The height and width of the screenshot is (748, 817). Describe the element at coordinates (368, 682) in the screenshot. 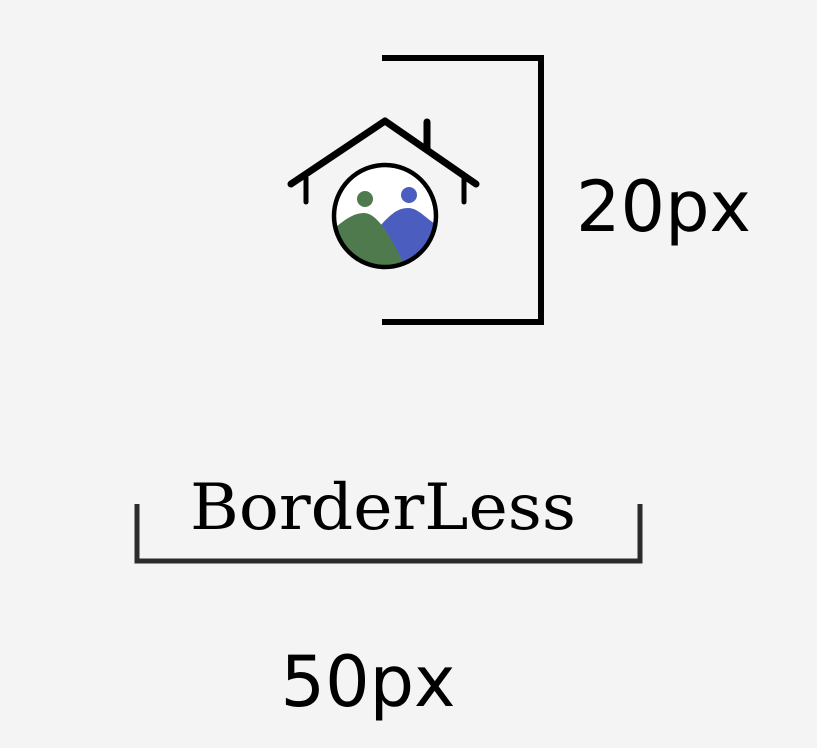

I see `wordmark-width-label: 50px` at that location.